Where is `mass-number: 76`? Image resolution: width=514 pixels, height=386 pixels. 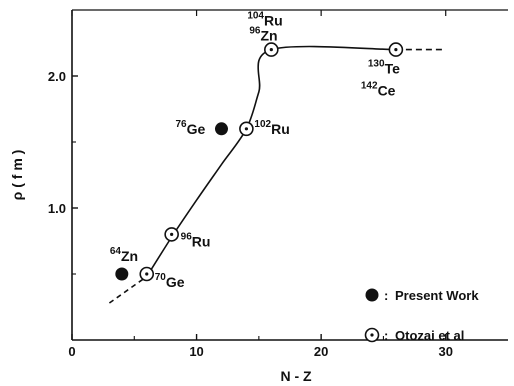 mass-number: 76 is located at coordinates (181, 124).